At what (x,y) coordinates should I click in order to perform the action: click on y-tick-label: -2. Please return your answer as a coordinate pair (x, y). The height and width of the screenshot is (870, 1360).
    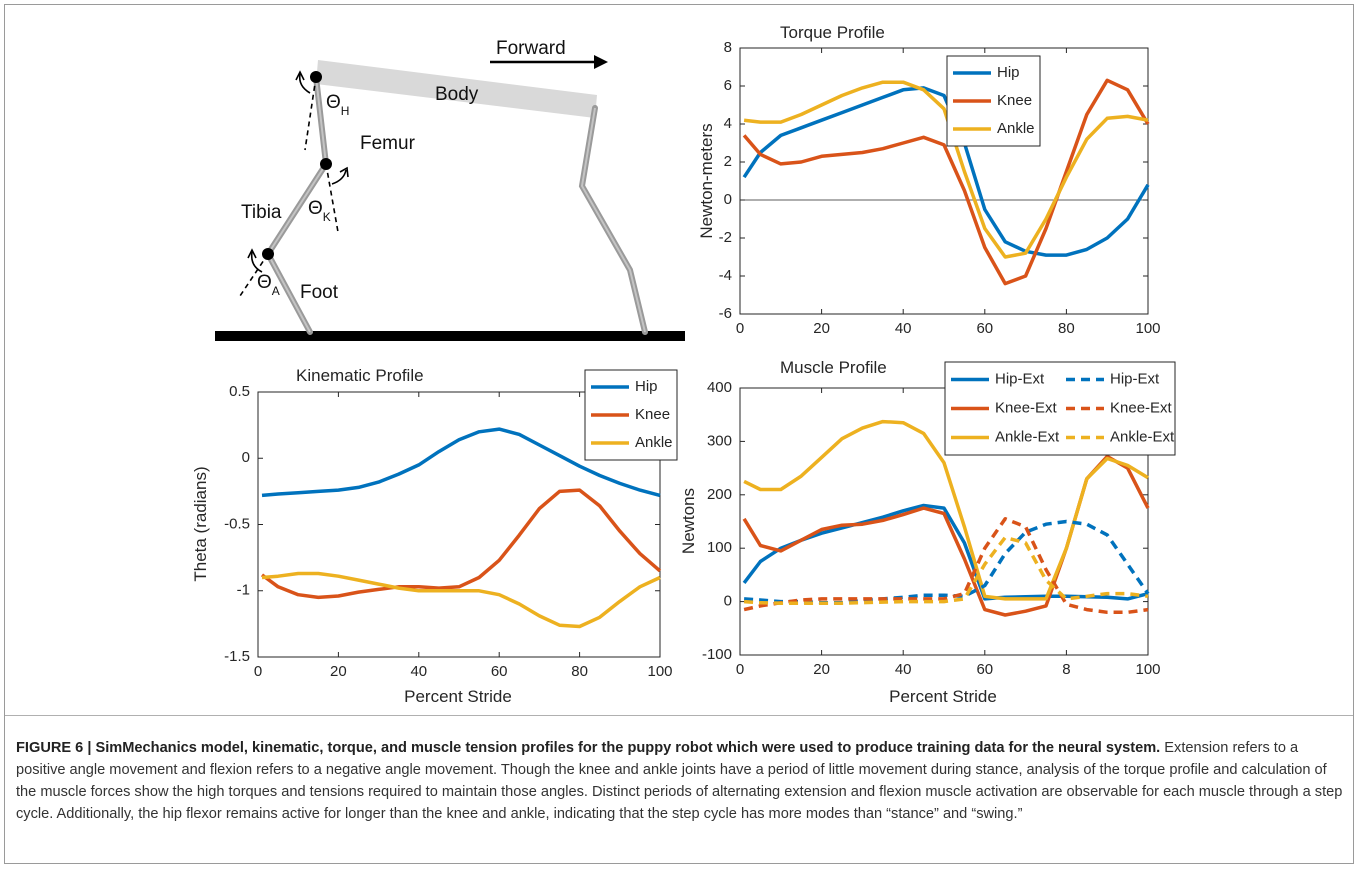
    Looking at the image, I should click on (725, 237).